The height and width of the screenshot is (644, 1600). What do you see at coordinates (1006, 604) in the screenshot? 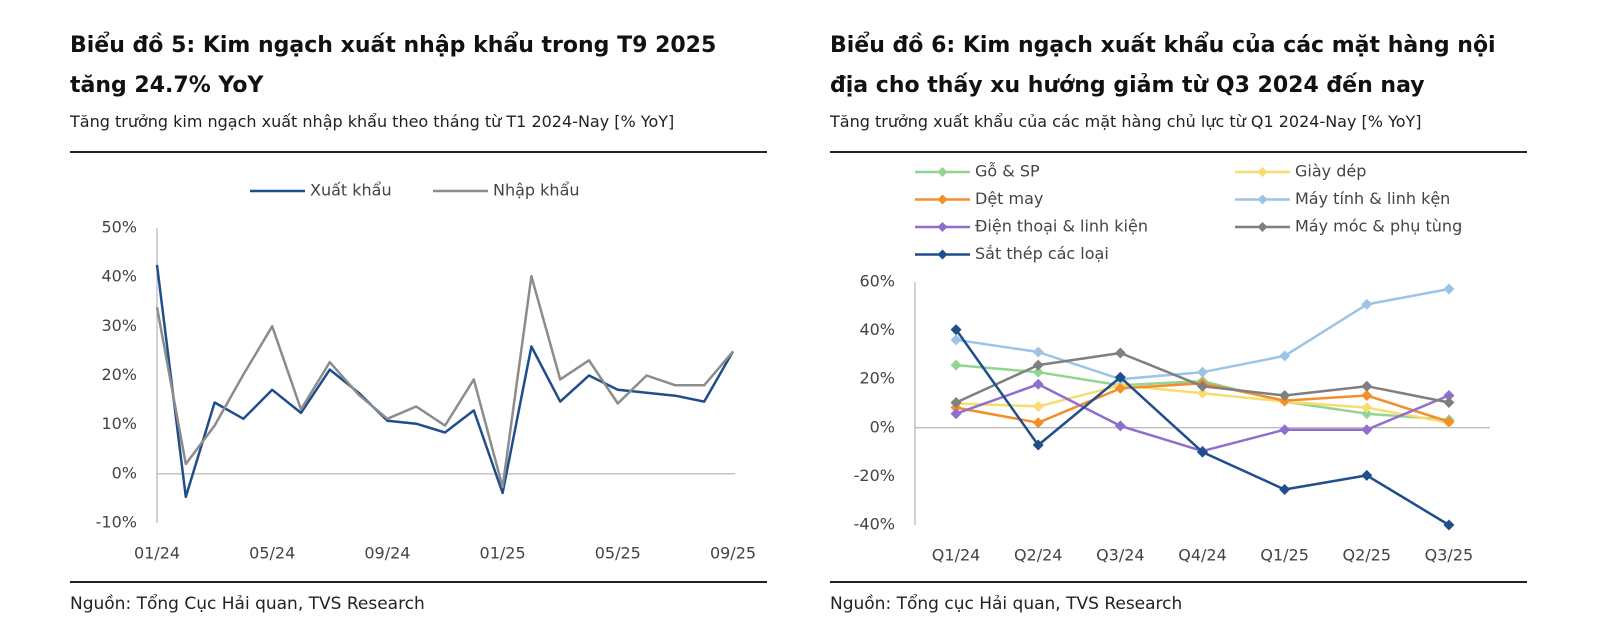
I see `source: Nguồn: Tổng cục Hải quan, TVS Research` at bounding box center [1006, 604].